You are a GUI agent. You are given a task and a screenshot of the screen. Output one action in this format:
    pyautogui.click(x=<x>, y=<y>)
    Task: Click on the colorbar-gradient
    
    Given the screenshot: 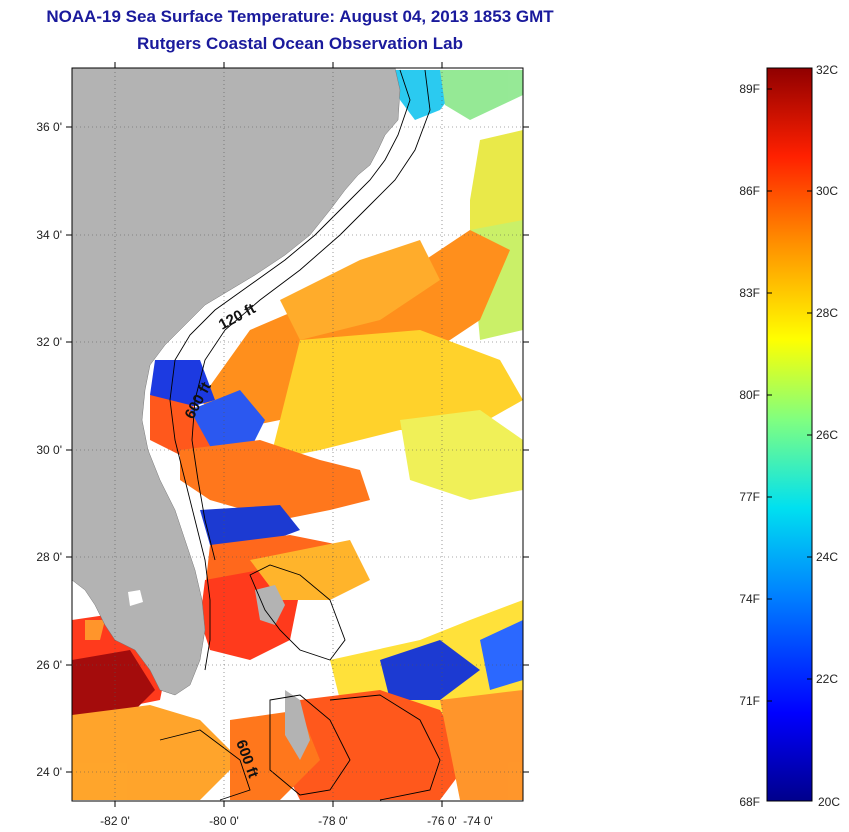 What is the action you would take?
    pyautogui.click(x=789, y=434)
    